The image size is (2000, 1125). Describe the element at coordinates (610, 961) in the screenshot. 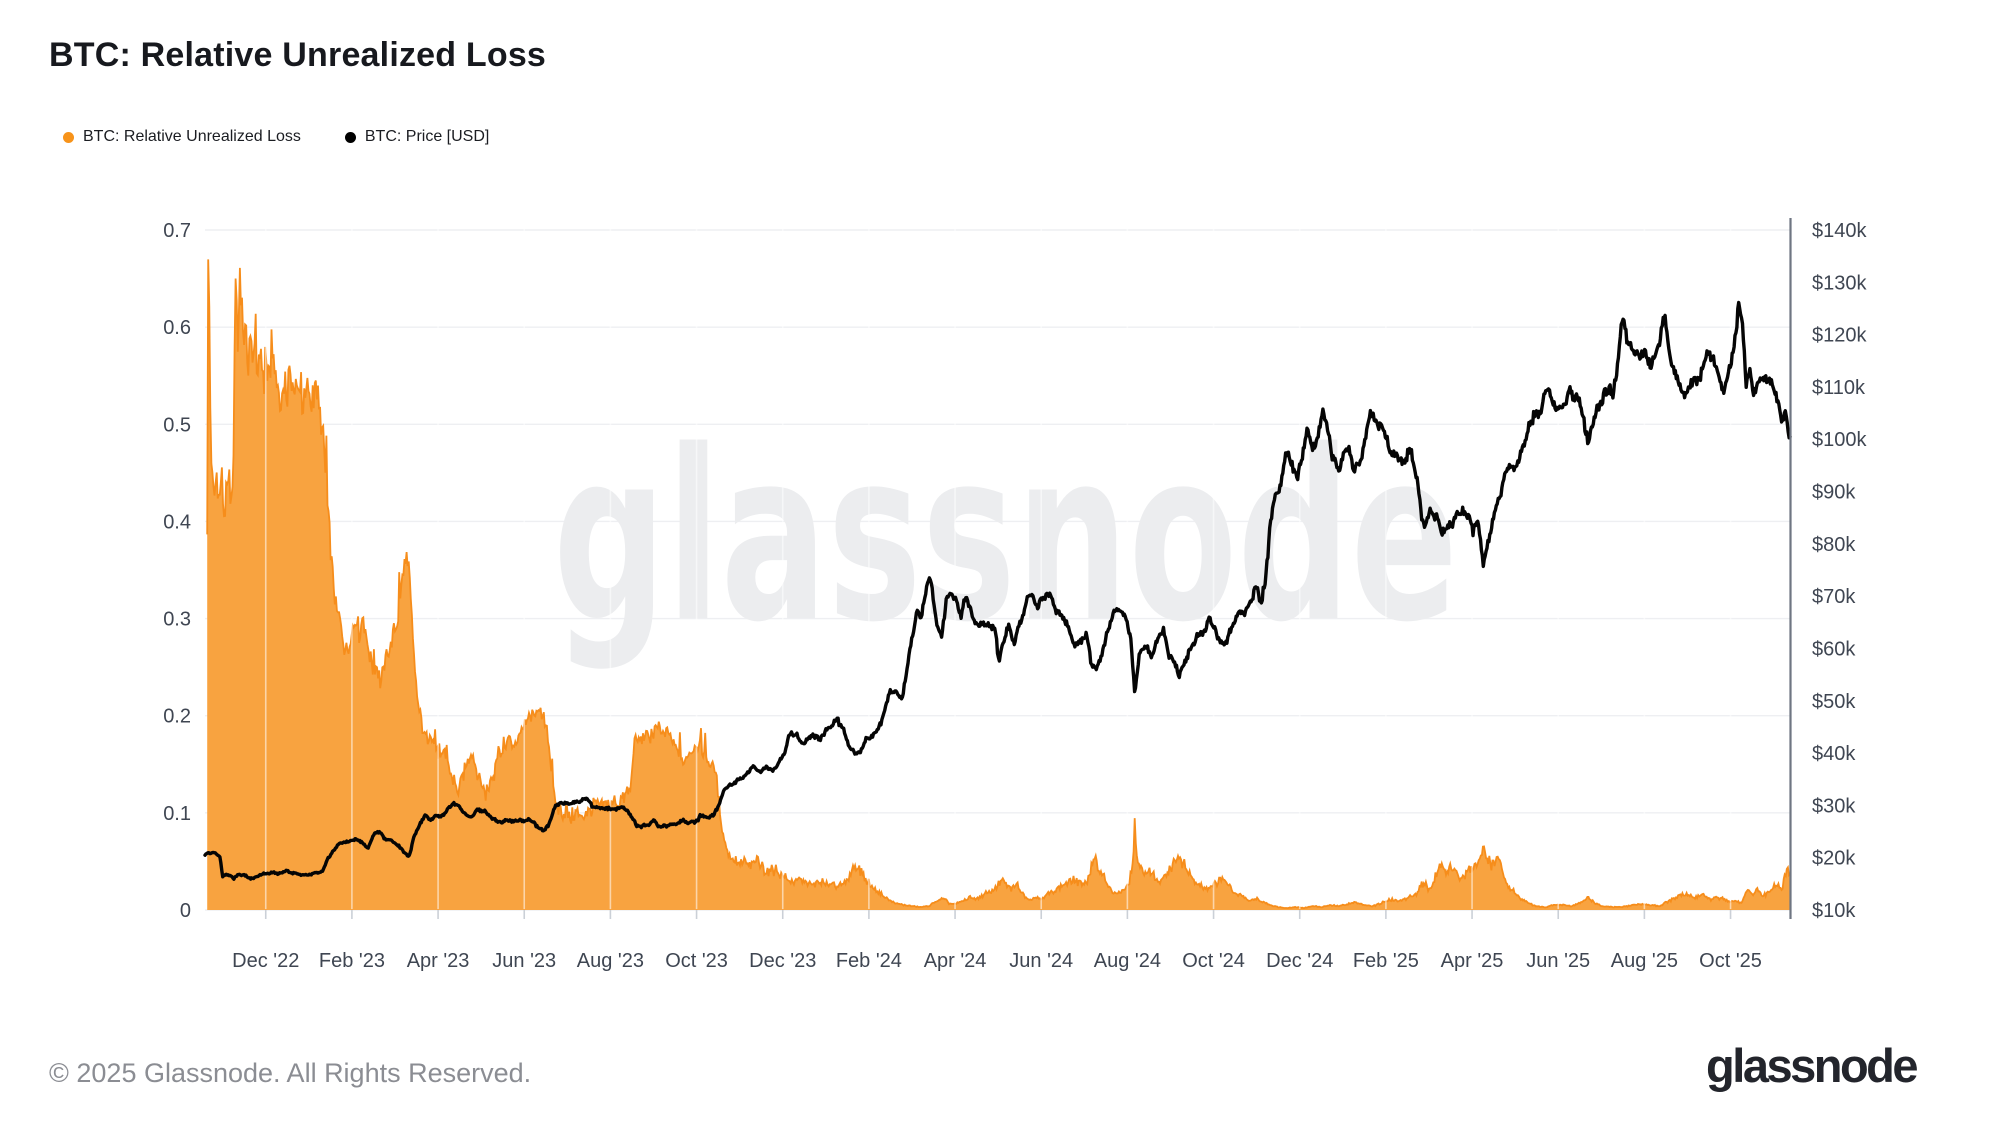

I see `x-axis-tick-label: Aug '23` at that location.